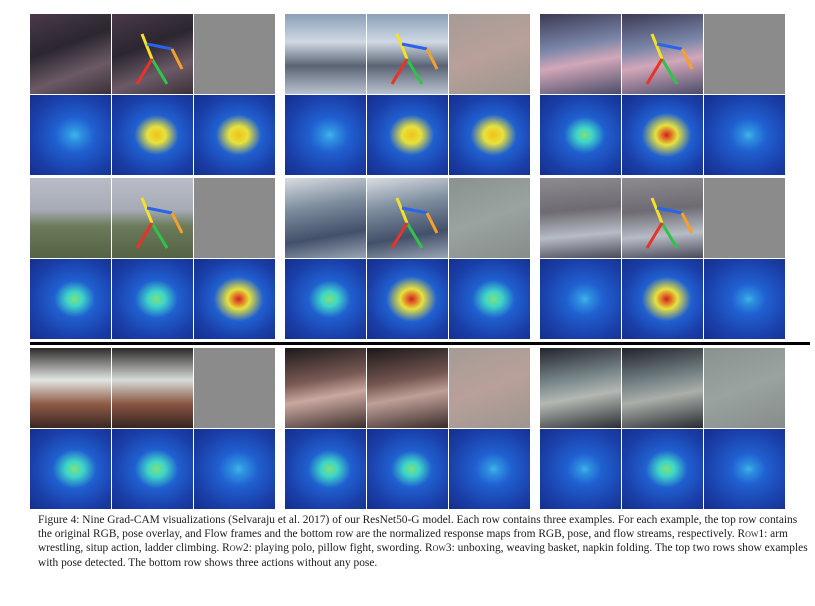 The height and width of the screenshot is (606, 815). Describe the element at coordinates (662, 388) in the screenshot. I see `napkin-folding-pose-overlay-frame` at that location.